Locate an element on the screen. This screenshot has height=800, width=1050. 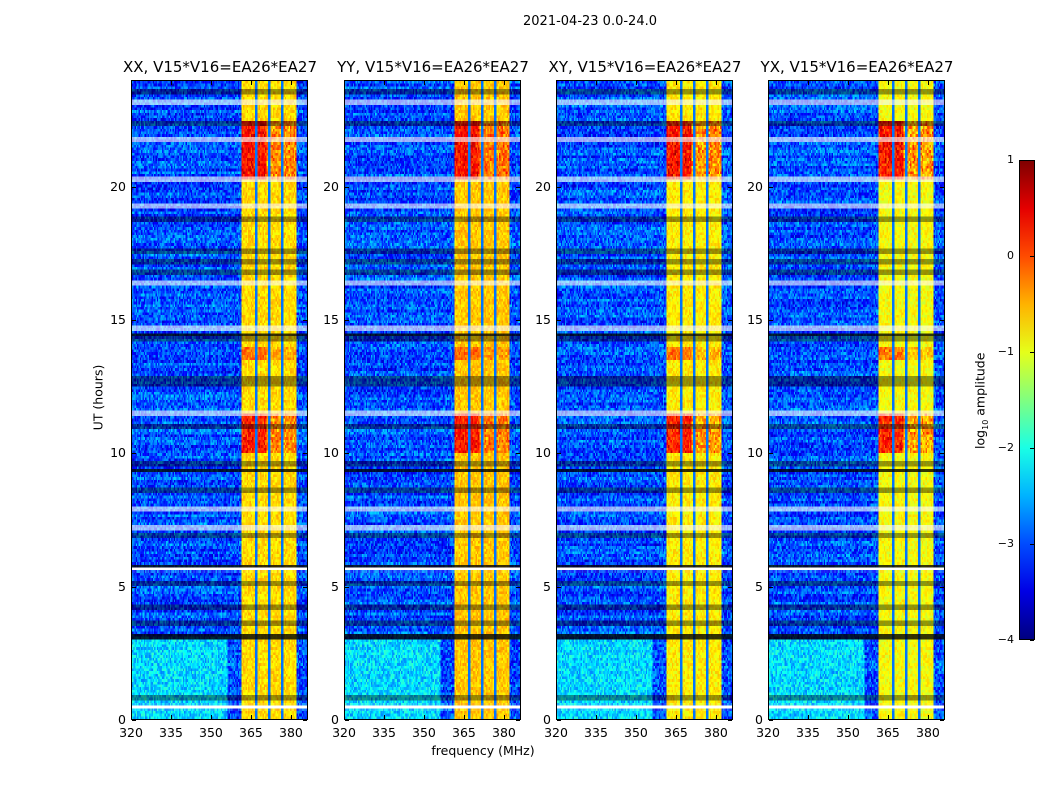
figure-title: 2021-04-23 0.0-24.0 is located at coordinates (590, 21).